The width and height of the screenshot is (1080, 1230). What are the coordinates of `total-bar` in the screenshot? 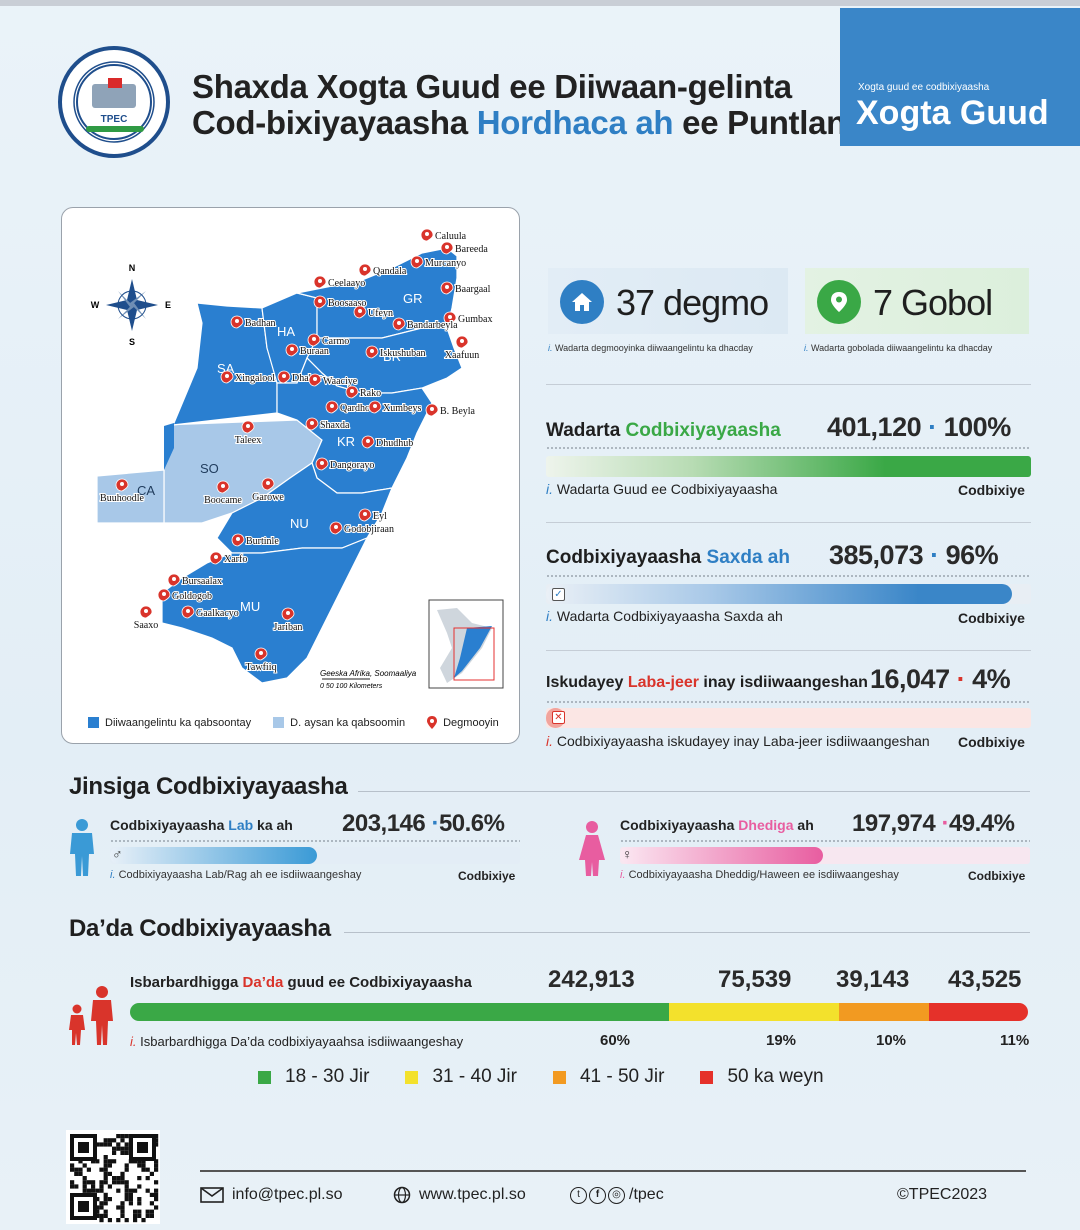 It's located at (788, 466).